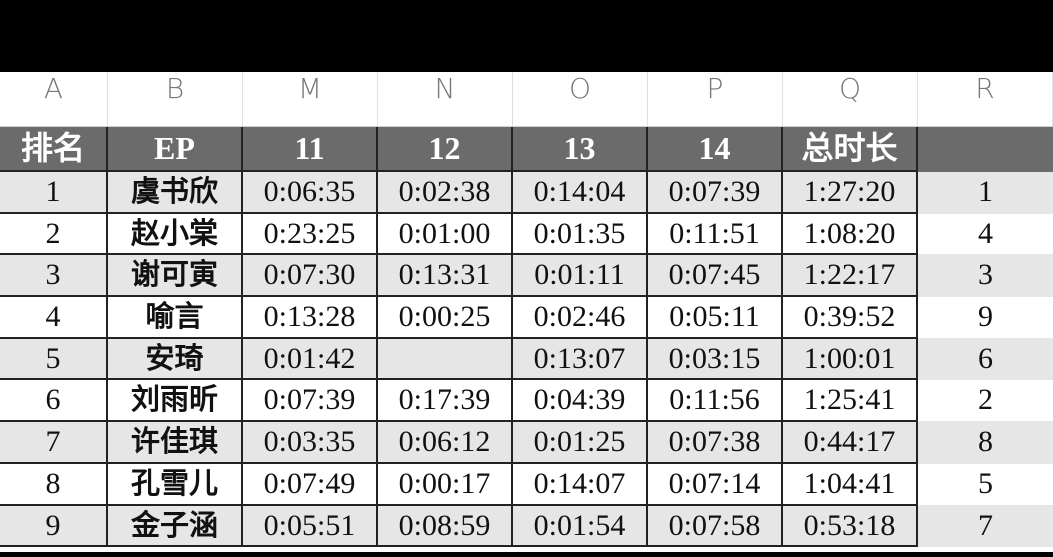 Image resolution: width=1053 pixels, height=557 pixels. I want to click on table-row: 7 许佳琪 0:03:35 0:06:12 0:01:25 0:07:38 0:44:17 8, so click(526, 443).